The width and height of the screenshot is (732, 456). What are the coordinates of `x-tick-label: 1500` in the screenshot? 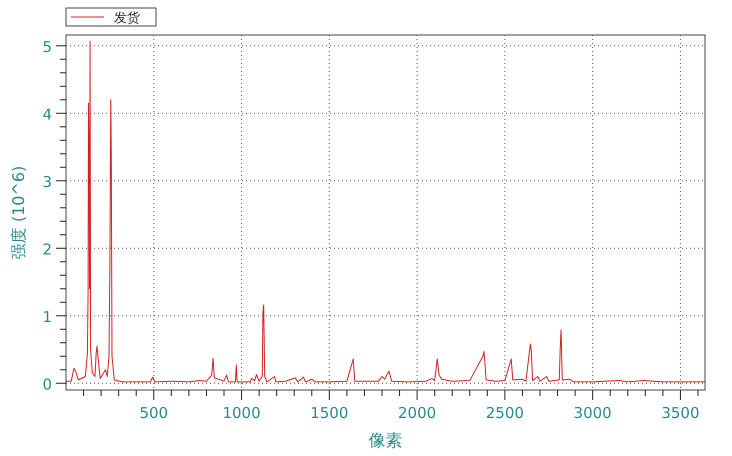 It's located at (329, 413).